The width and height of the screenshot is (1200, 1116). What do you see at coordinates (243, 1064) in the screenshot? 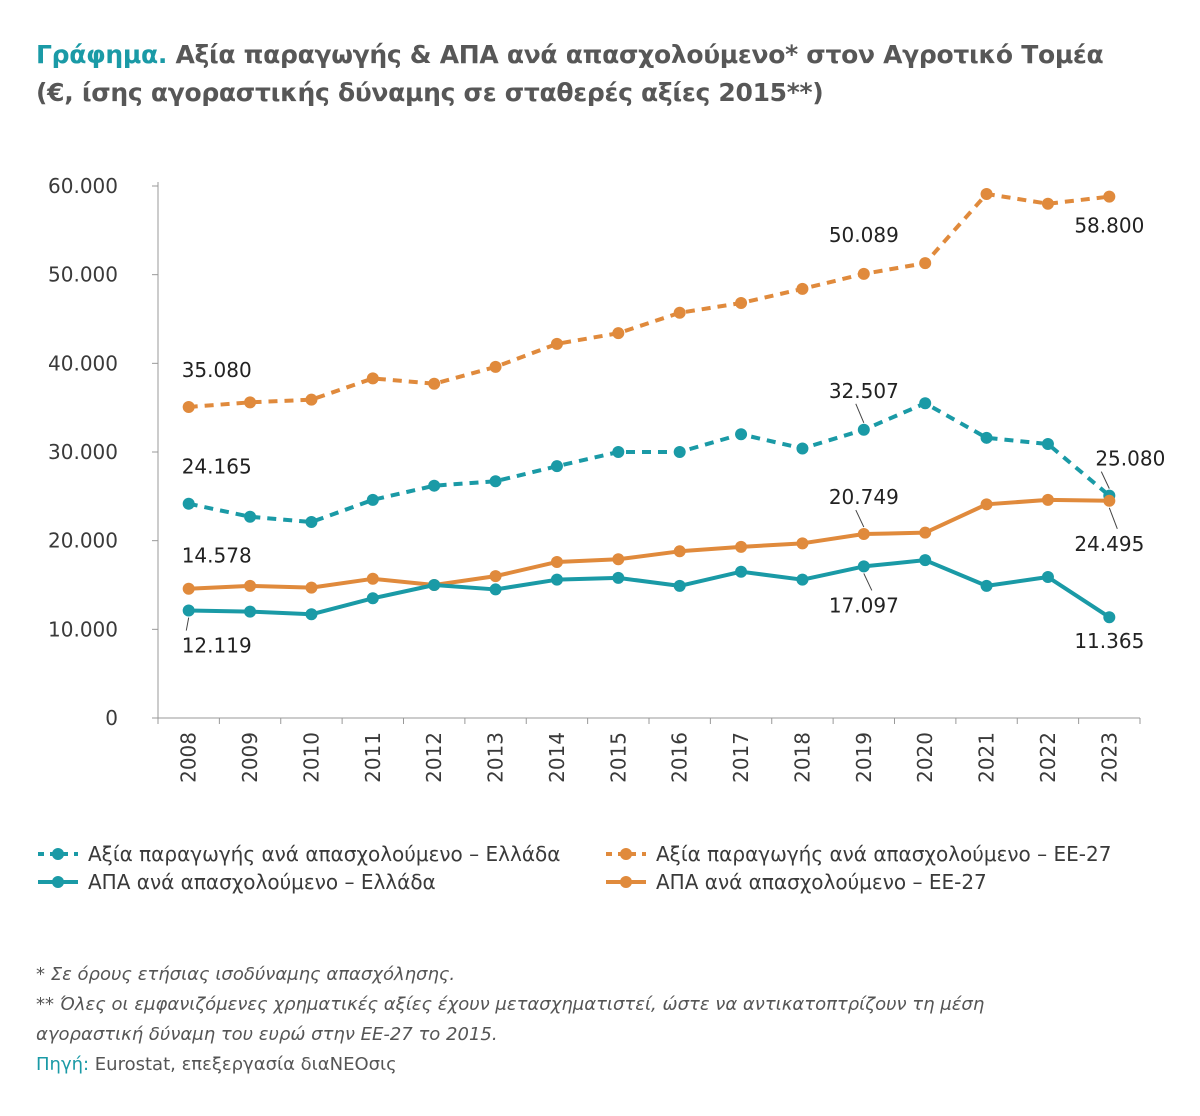
I see `source-text: Eurostat, επεξεργασία διαΝΕΟσις` at bounding box center [243, 1064].